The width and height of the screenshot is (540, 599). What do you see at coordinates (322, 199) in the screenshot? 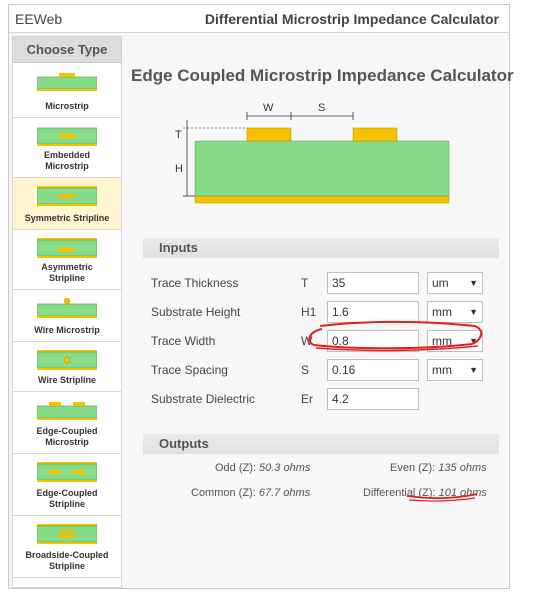
I see `ground-plane` at bounding box center [322, 199].